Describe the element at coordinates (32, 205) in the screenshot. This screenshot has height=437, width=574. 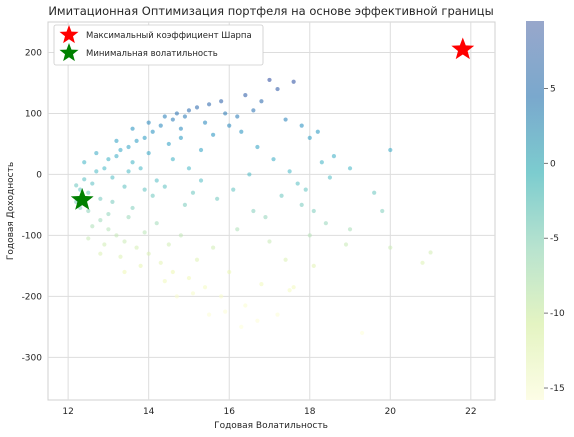
I see `y-tick-labels: -300 -200 -100 0 100 200` at that location.